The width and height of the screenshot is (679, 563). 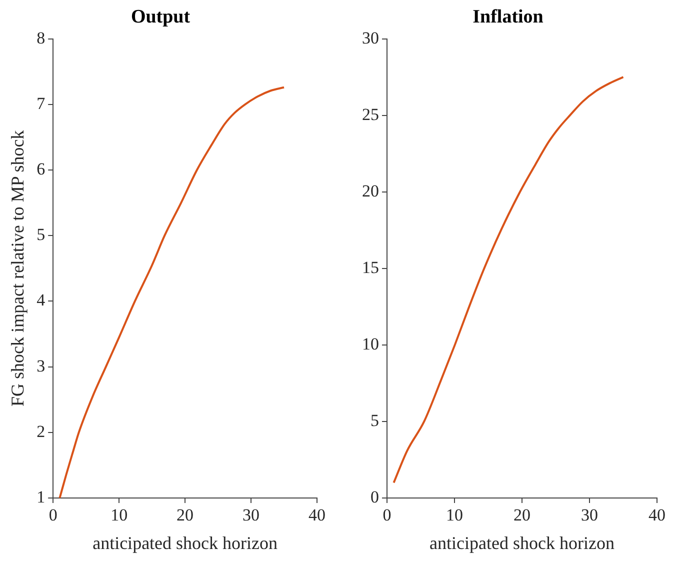 I want to click on y-tick-label: 30, so click(x=370, y=38).